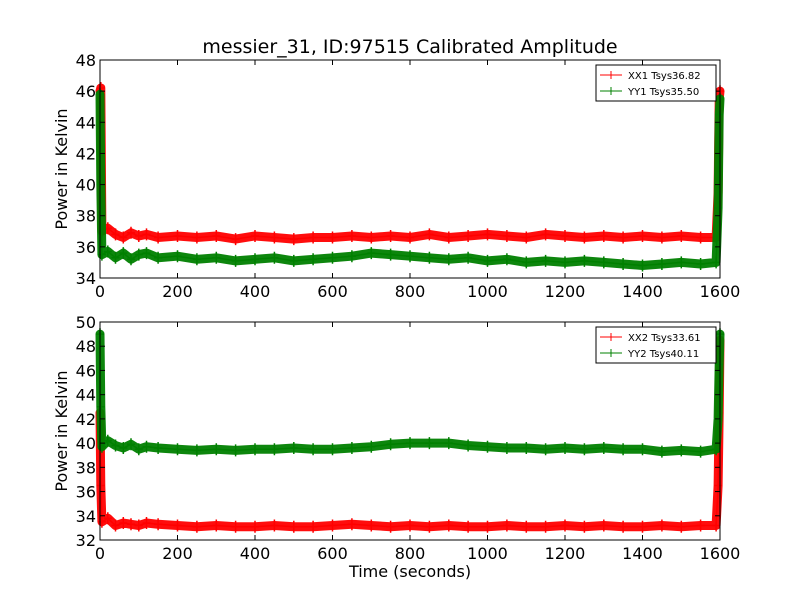  What do you see at coordinates (487, 291) in the screenshot?
I see `x-tick-label-1-6: 1000` at bounding box center [487, 291].